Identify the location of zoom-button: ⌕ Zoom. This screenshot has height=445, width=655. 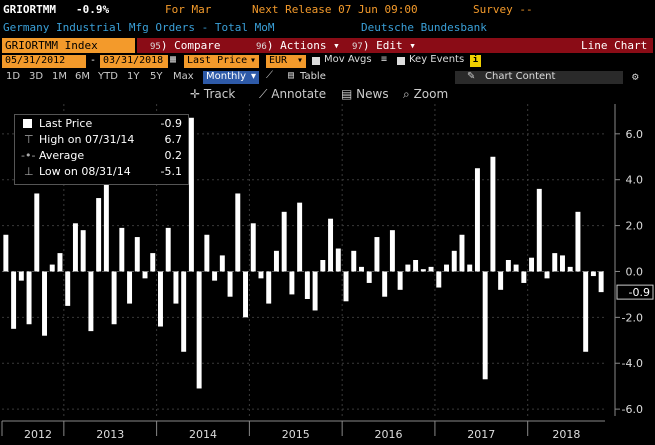
(426, 94).